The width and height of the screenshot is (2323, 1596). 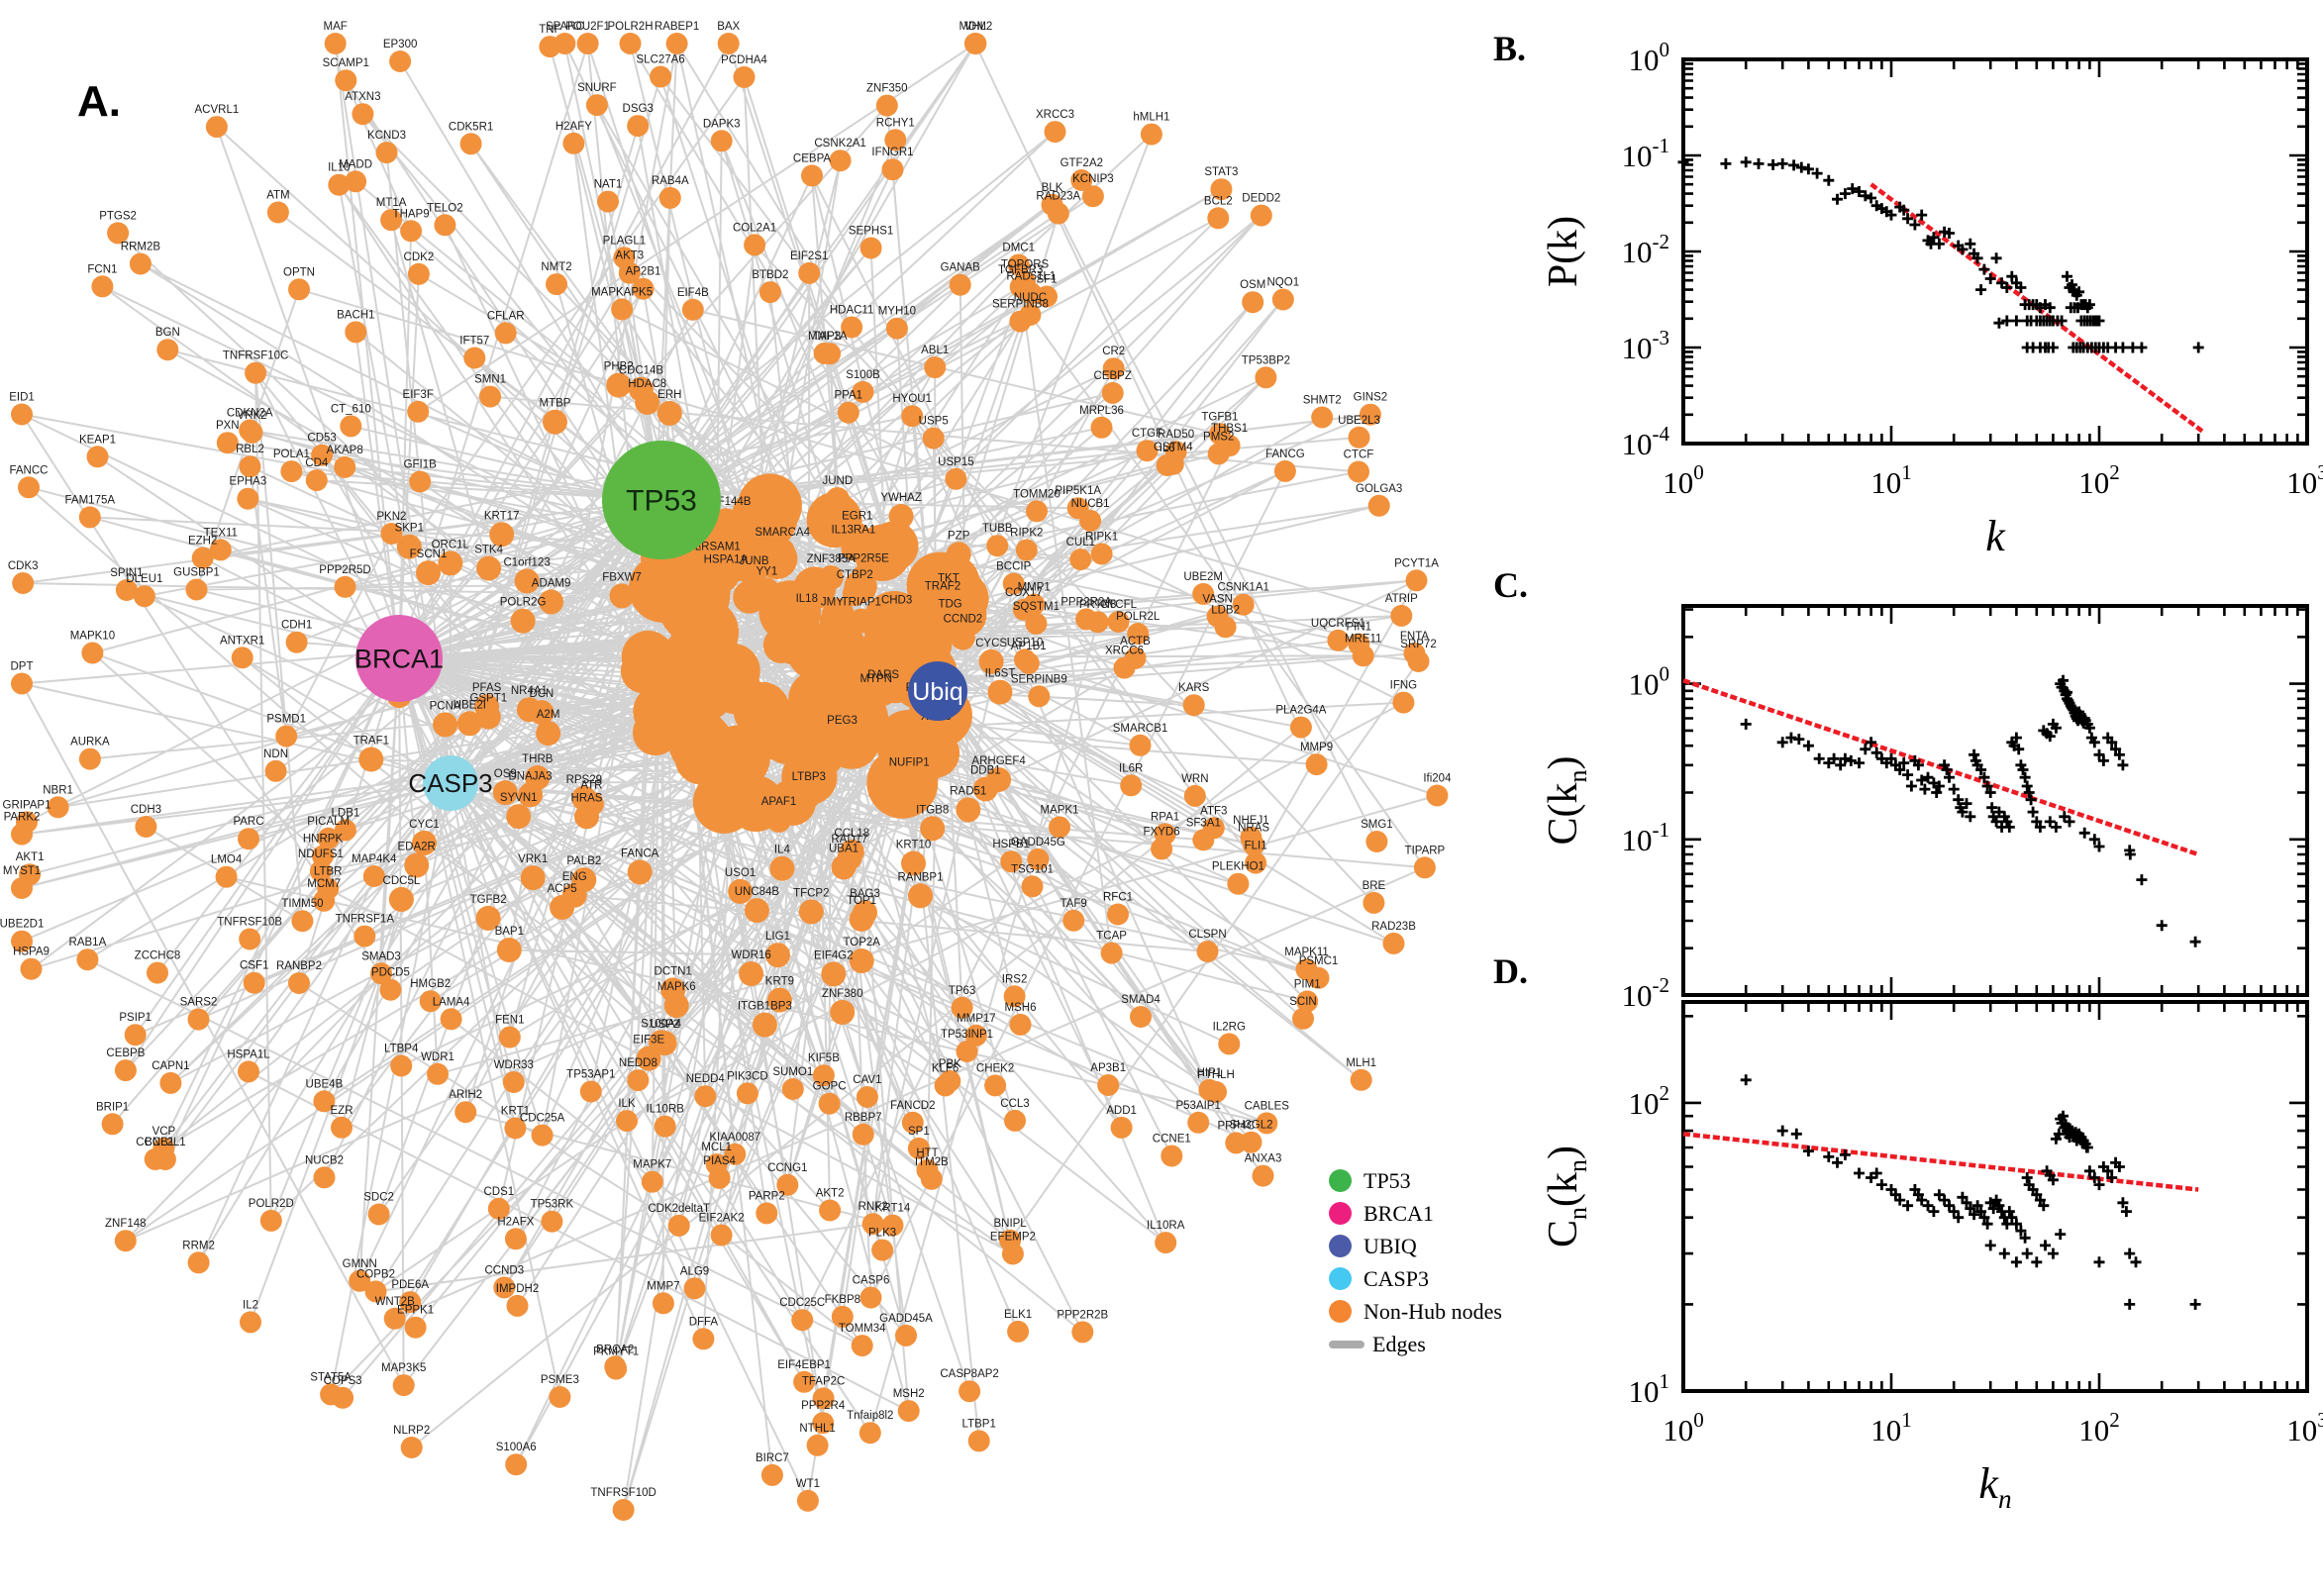 I want to click on non-hub-node-label: MDM2, so click(x=976, y=27).